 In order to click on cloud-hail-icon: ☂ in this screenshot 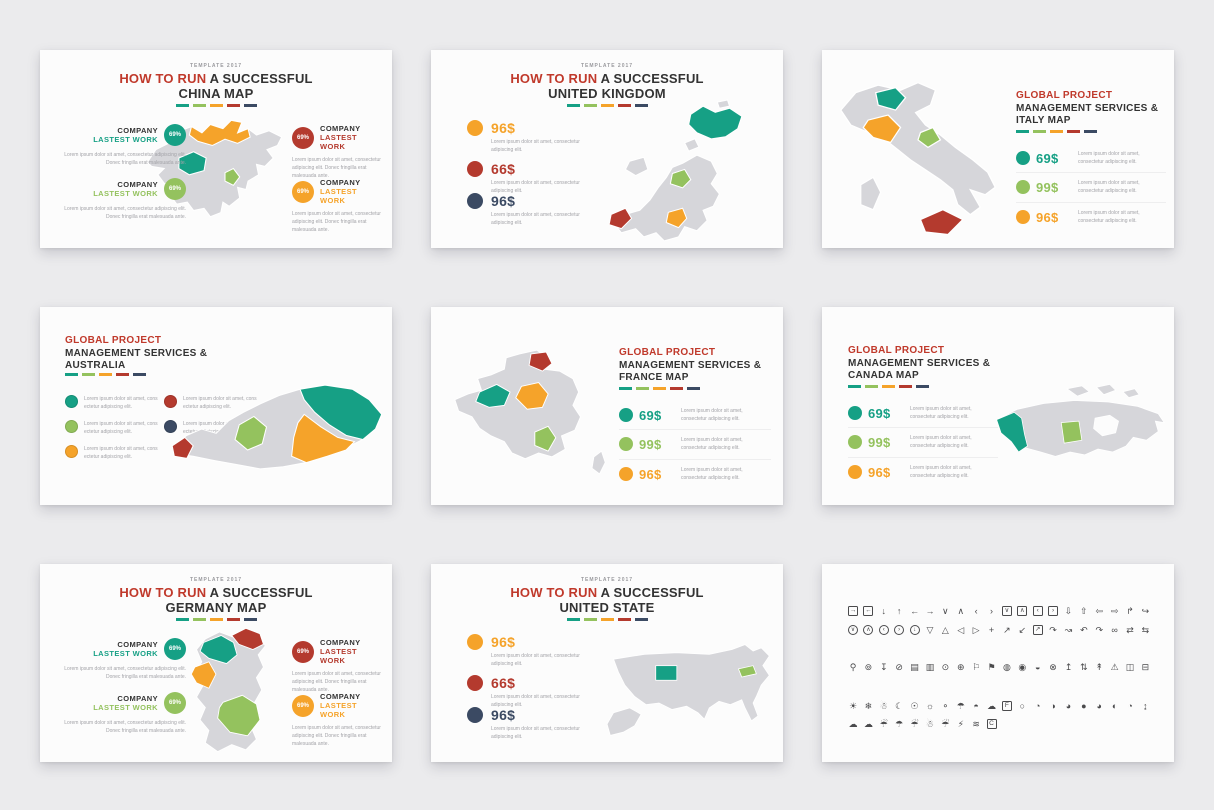, I will do `click(899, 724)`.